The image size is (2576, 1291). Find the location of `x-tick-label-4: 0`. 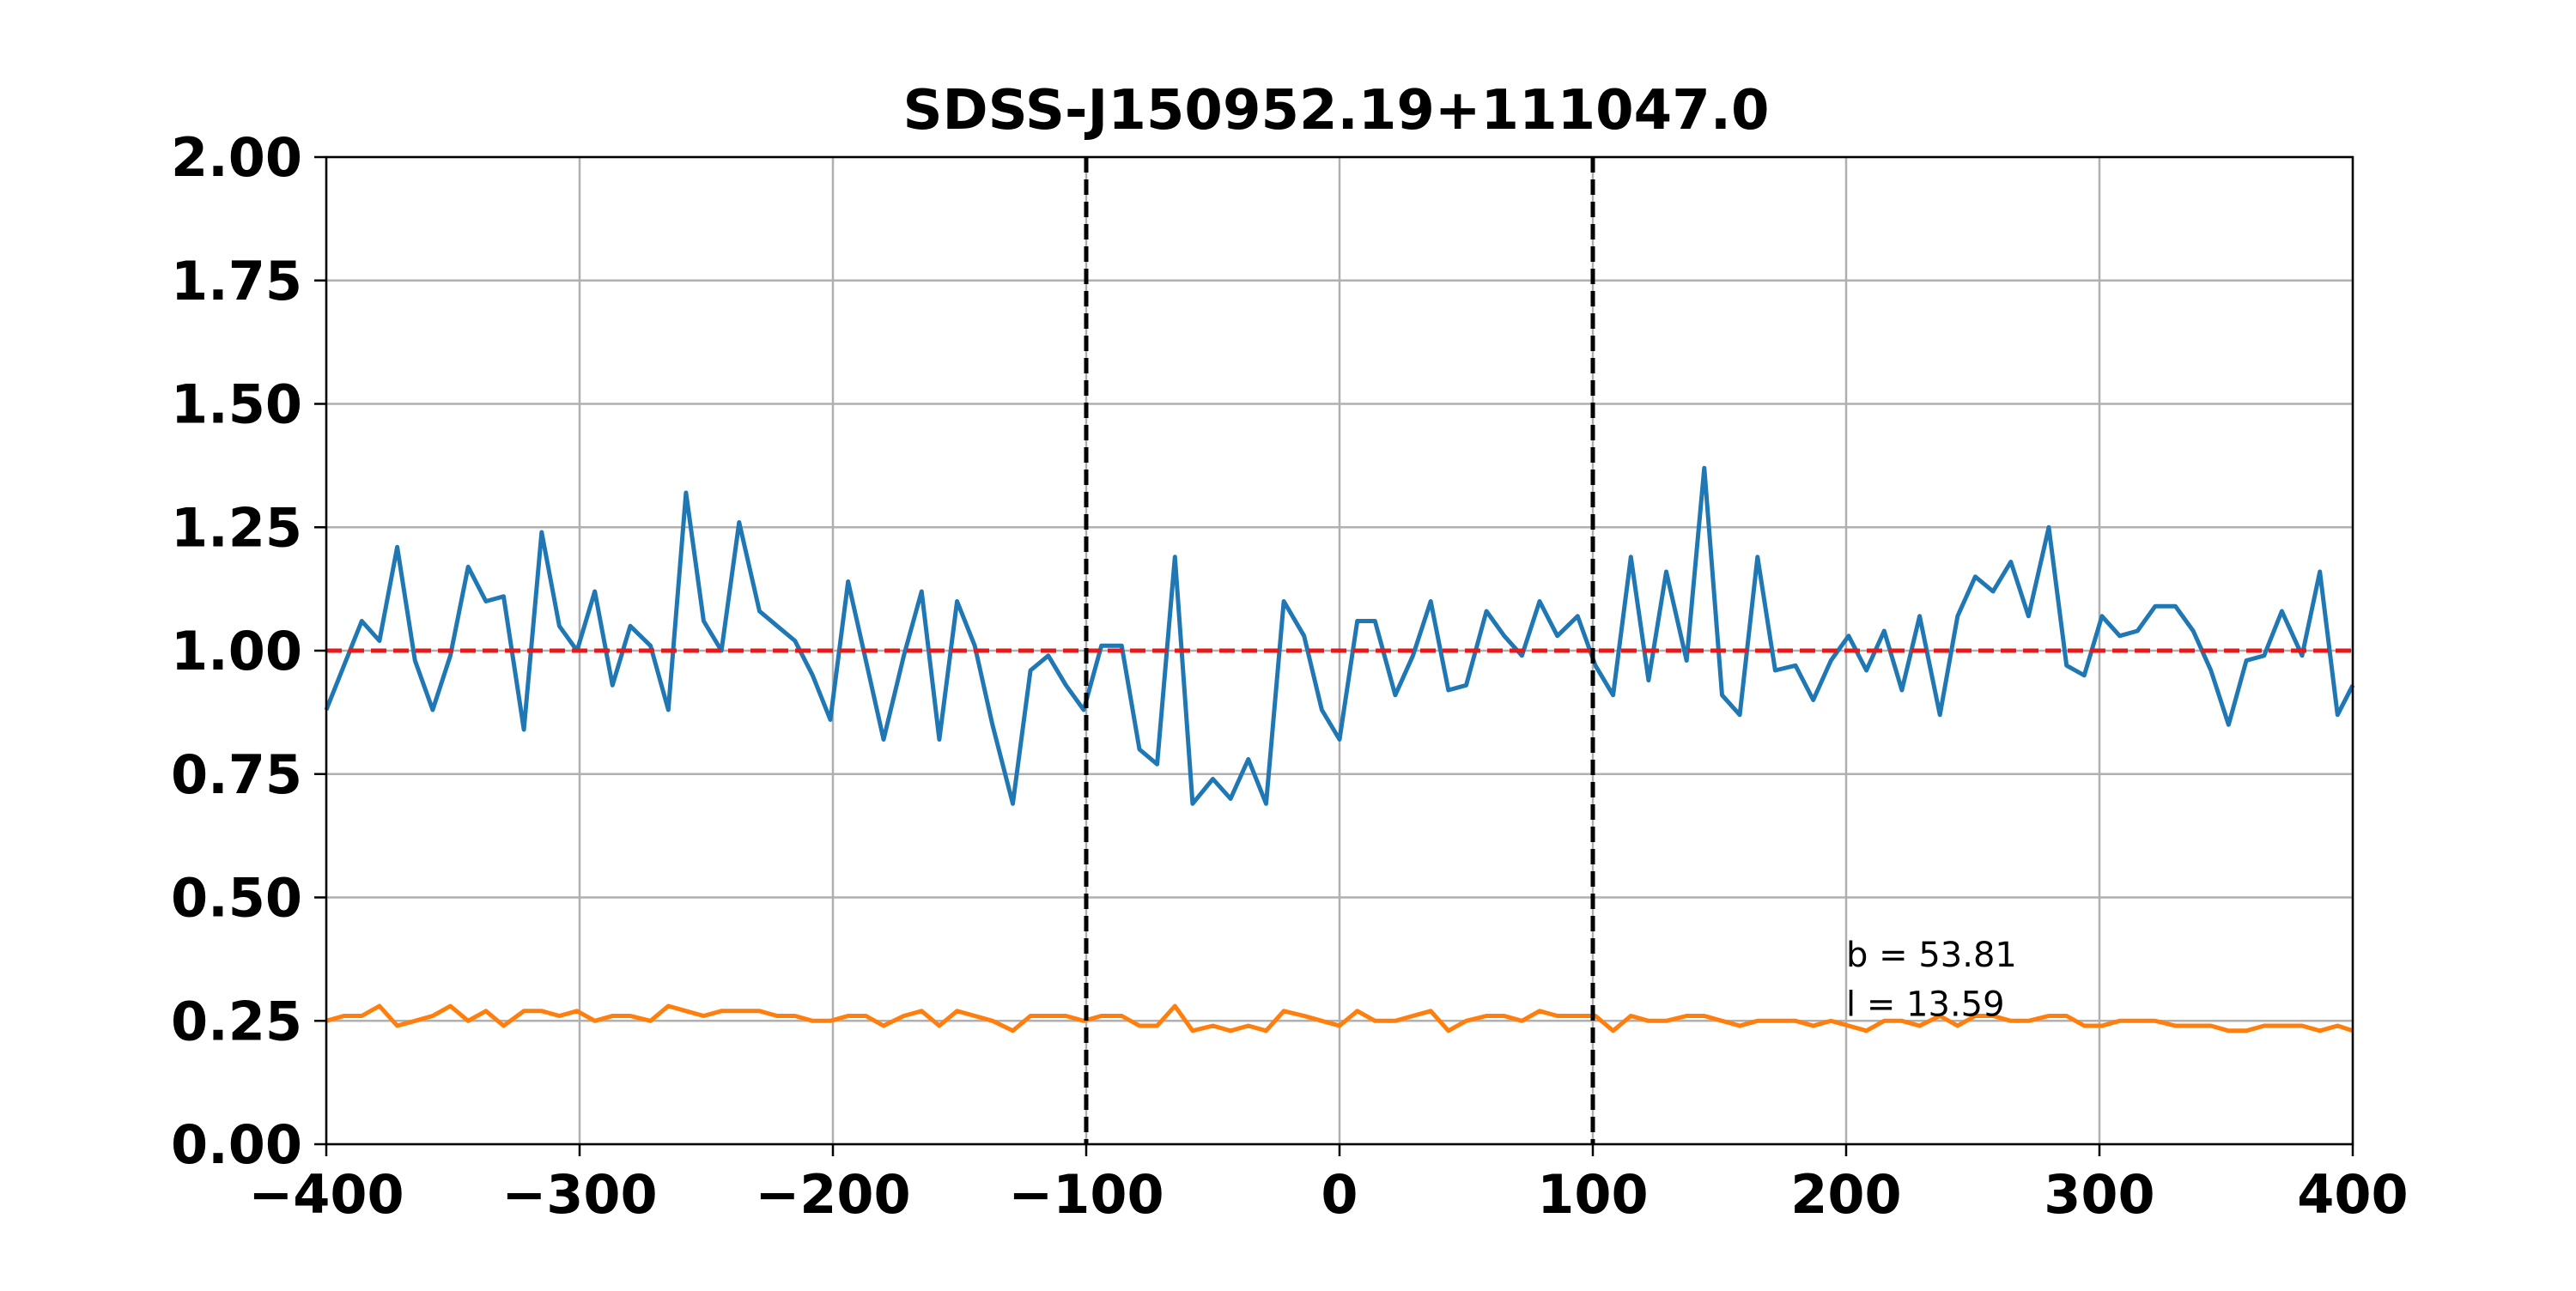

x-tick-label-4: 0 is located at coordinates (1339, 1195).